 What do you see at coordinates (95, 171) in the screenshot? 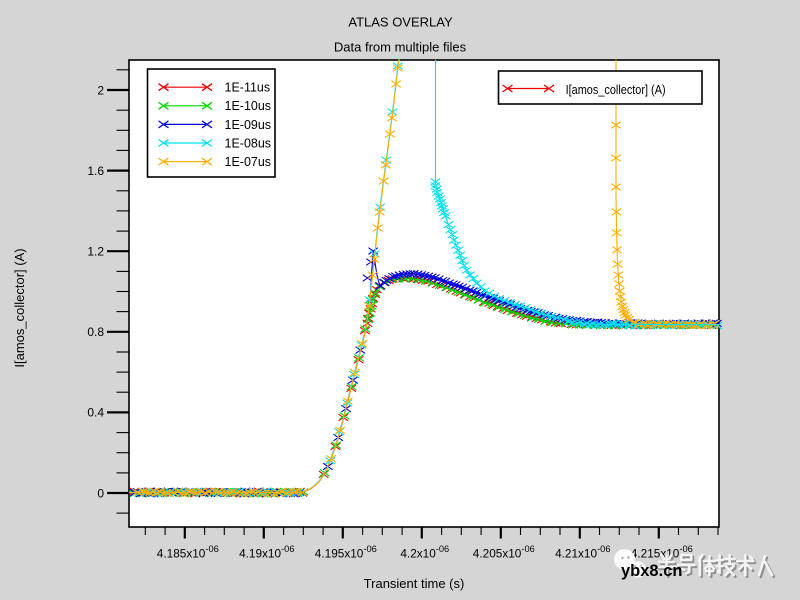
I see `svg-text: 1.6` at bounding box center [95, 171].